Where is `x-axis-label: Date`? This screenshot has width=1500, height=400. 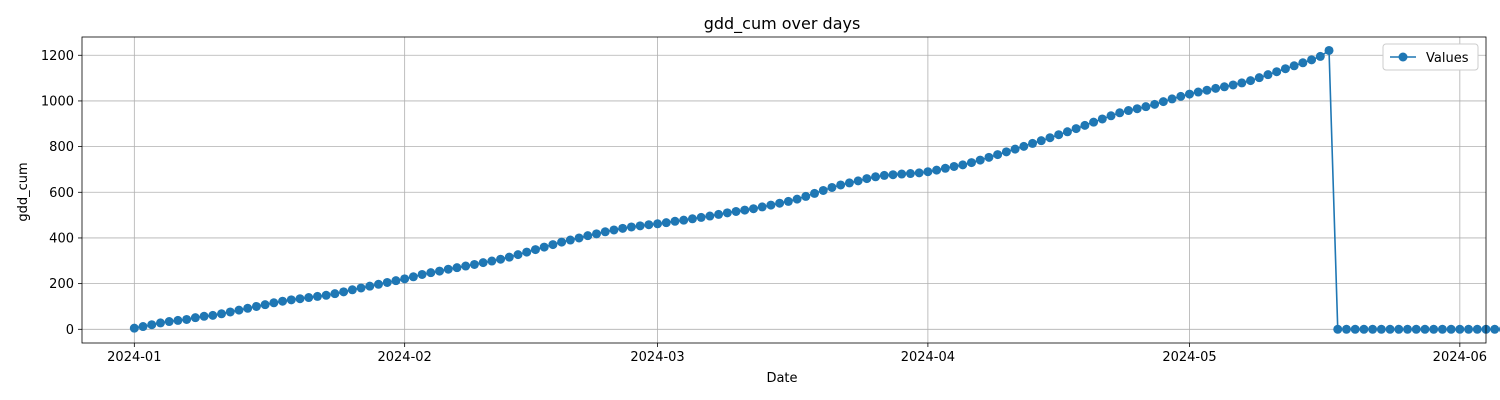
x-axis-label: Date is located at coordinates (781, 378).